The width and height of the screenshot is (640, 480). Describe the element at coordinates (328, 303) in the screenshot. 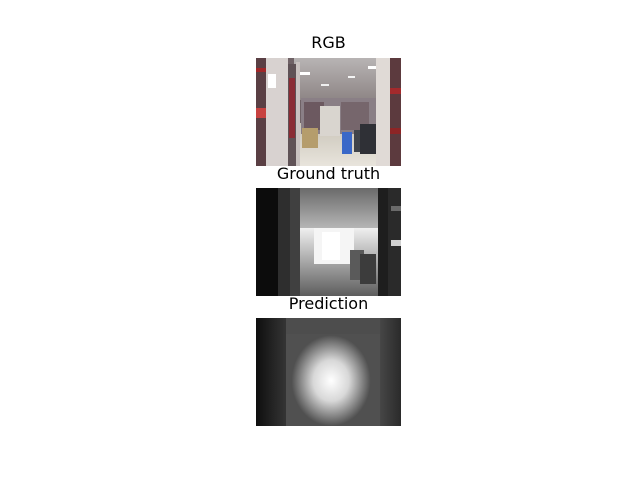

I see `prediction-title: Prediction` at that location.